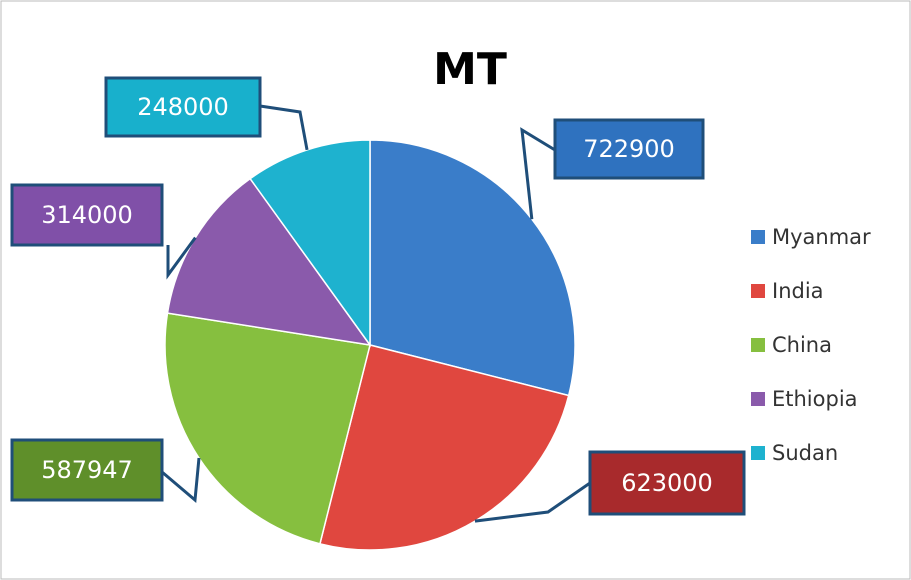 The image size is (911, 580). I want to click on data-label: 314000, so click(87, 215).